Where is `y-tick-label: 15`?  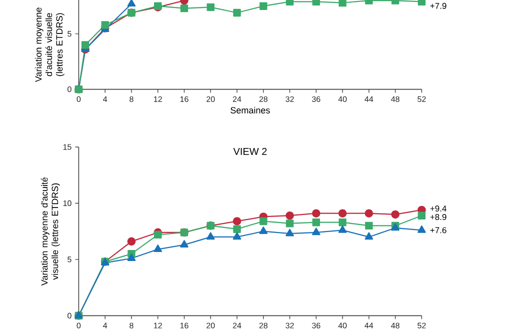 y-tick-label: 15 is located at coordinates (67, 147).